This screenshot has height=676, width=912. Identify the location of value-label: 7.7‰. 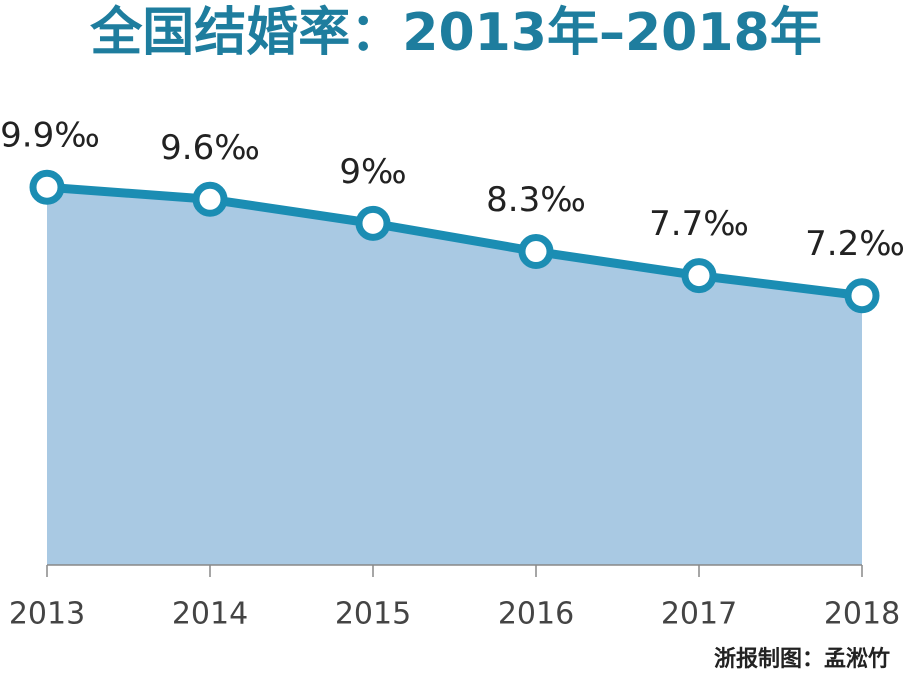
(699, 224).